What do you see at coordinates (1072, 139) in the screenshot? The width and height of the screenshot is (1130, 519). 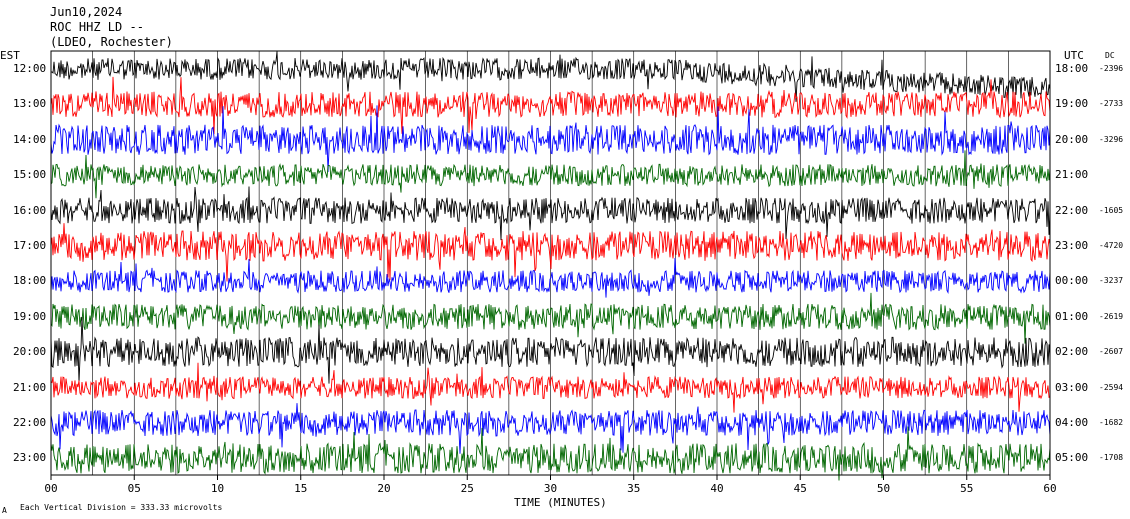 I see `utc-label-2: 20:00` at bounding box center [1072, 139].